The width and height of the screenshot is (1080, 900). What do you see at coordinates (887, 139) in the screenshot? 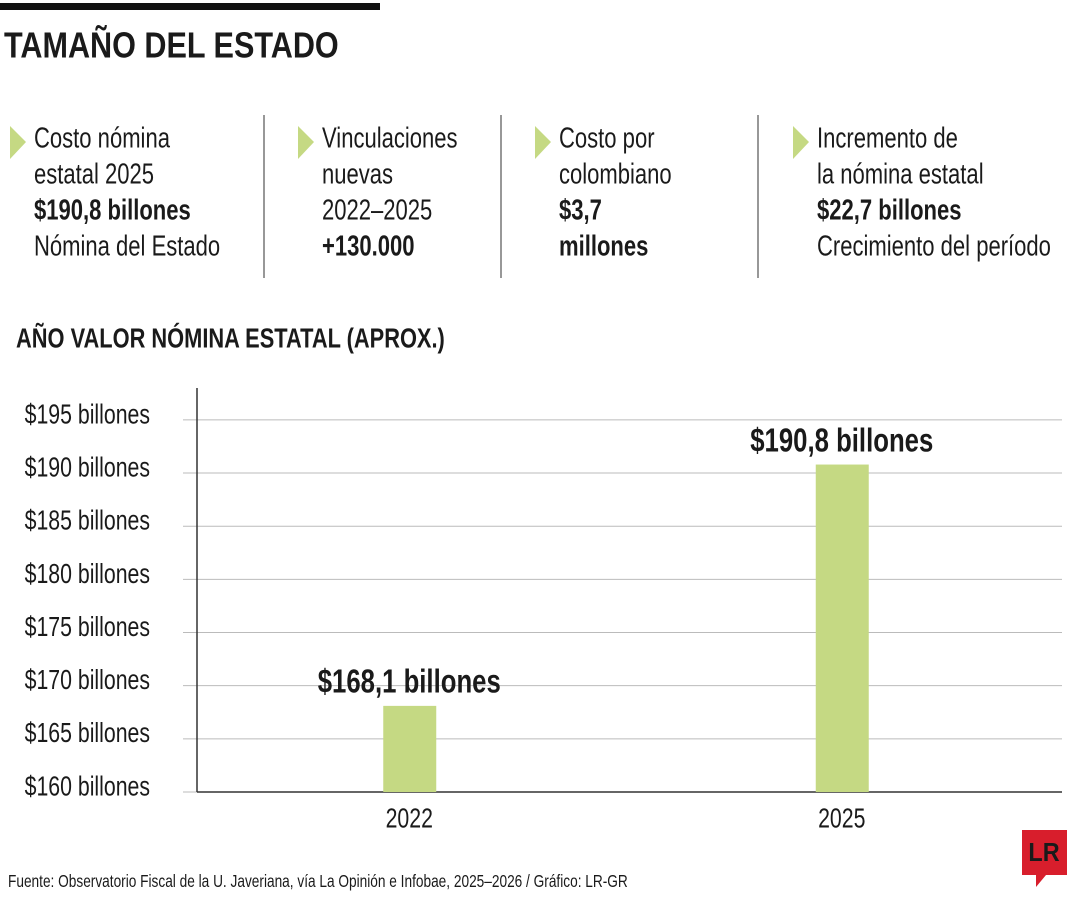
I see `stat-line: Incremento de` at bounding box center [887, 139].